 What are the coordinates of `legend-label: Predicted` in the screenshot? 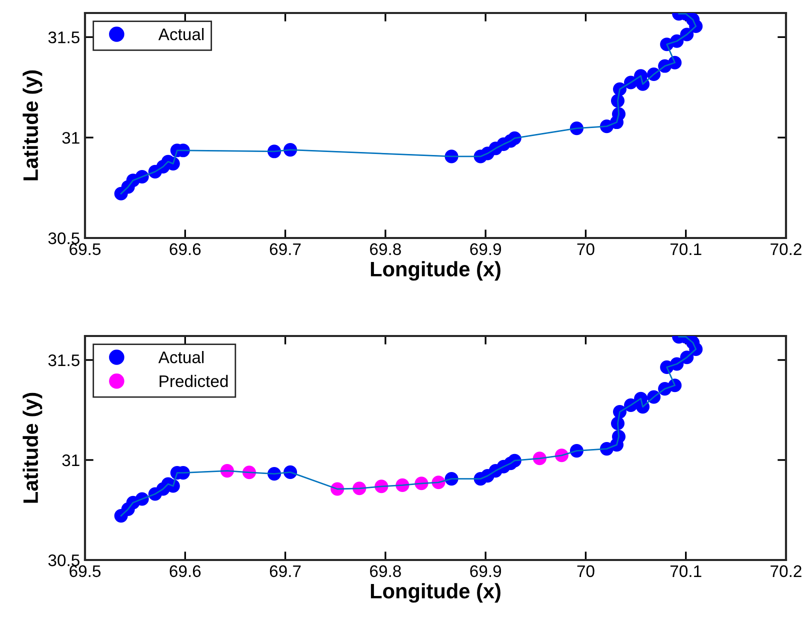 It's located at (194, 381).